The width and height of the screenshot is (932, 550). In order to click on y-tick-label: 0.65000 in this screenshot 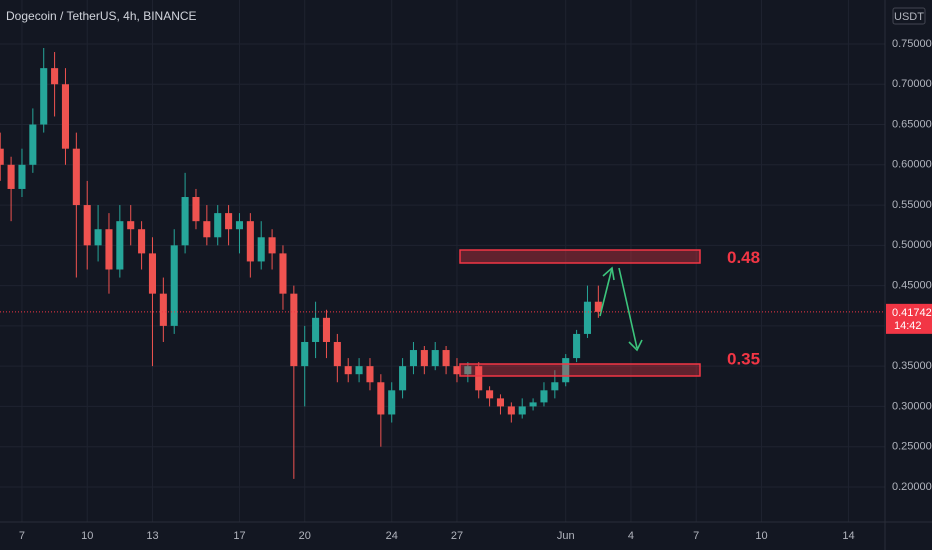, I will do `click(912, 124)`.